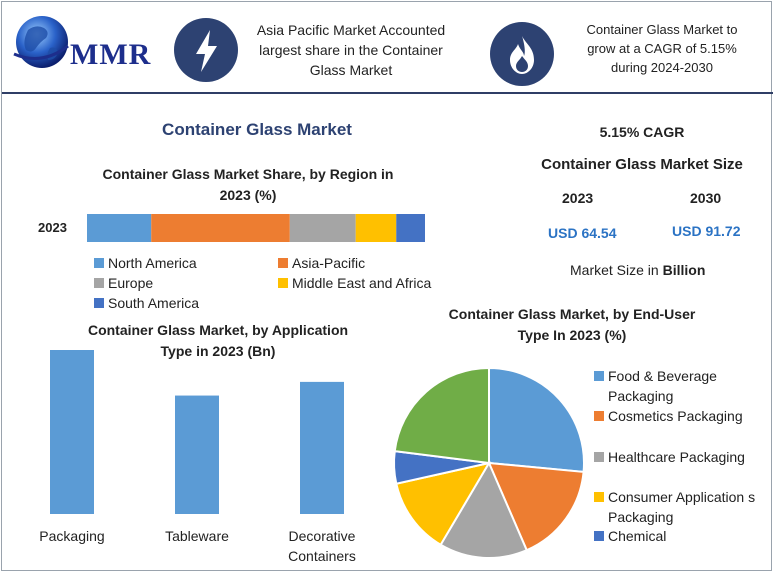 The image size is (773, 572). I want to click on pie-legend-food-beverage: Food & Beverage Packaging, so click(655, 386).